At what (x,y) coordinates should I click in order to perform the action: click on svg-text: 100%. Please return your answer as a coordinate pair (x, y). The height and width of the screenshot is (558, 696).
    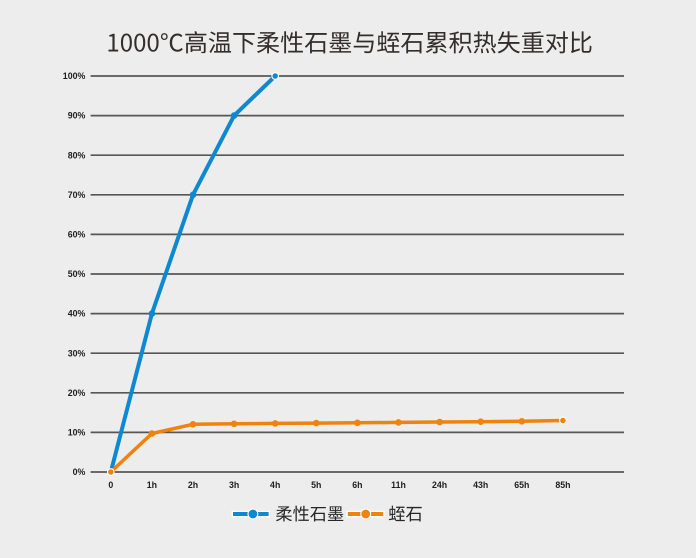
    Looking at the image, I should click on (74, 76).